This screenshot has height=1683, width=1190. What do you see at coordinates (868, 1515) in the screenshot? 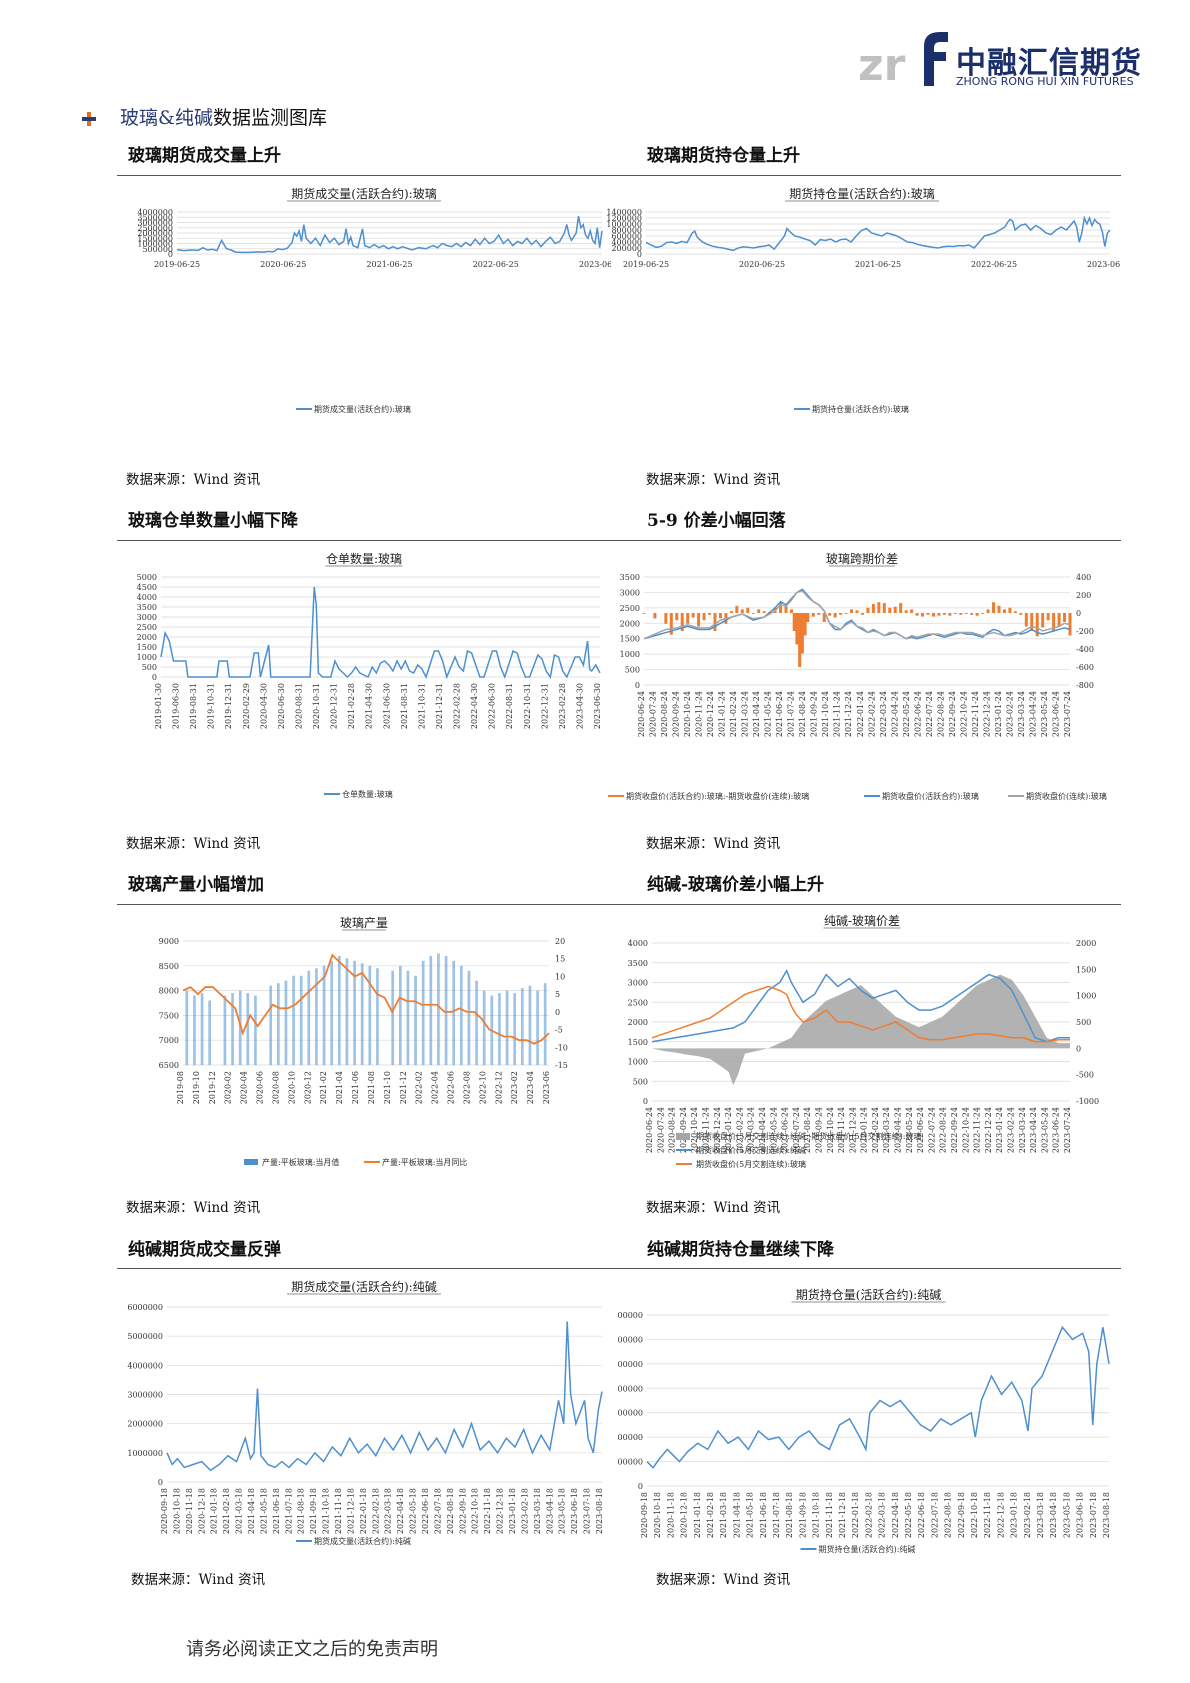
I see `x-tick-label: 2022-02-18` at bounding box center [868, 1515].